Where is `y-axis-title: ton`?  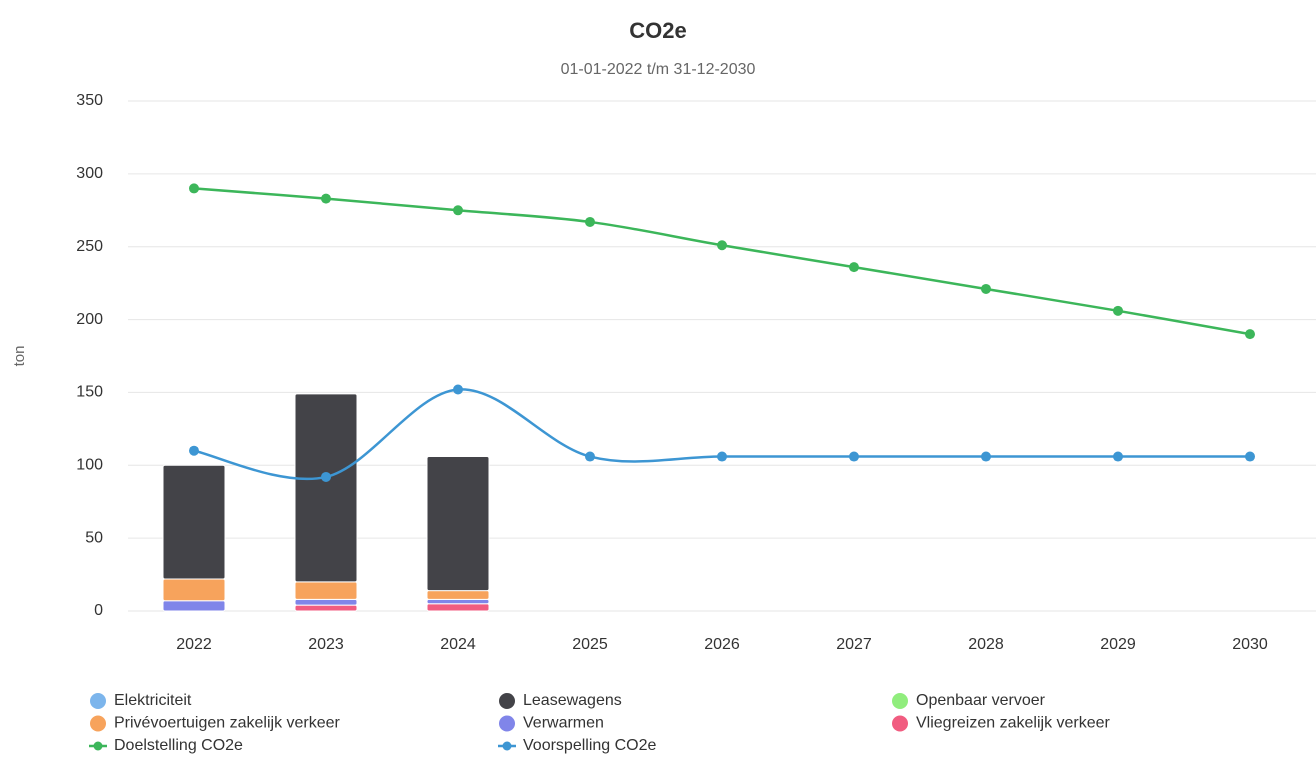 y-axis-title: ton is located at coordinates (19, 356).